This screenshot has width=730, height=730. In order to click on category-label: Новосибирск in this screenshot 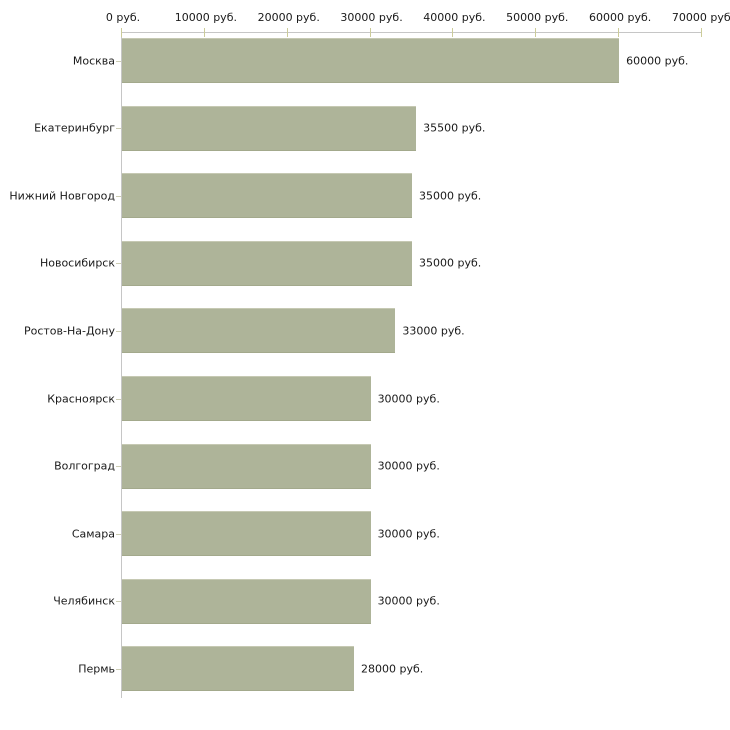, I will do `click(77, 263)`.